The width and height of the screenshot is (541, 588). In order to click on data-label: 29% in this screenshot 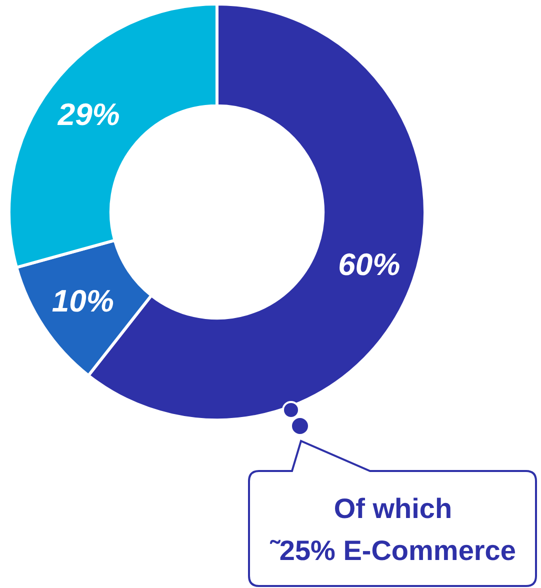, I will do `click(88, 114)`.